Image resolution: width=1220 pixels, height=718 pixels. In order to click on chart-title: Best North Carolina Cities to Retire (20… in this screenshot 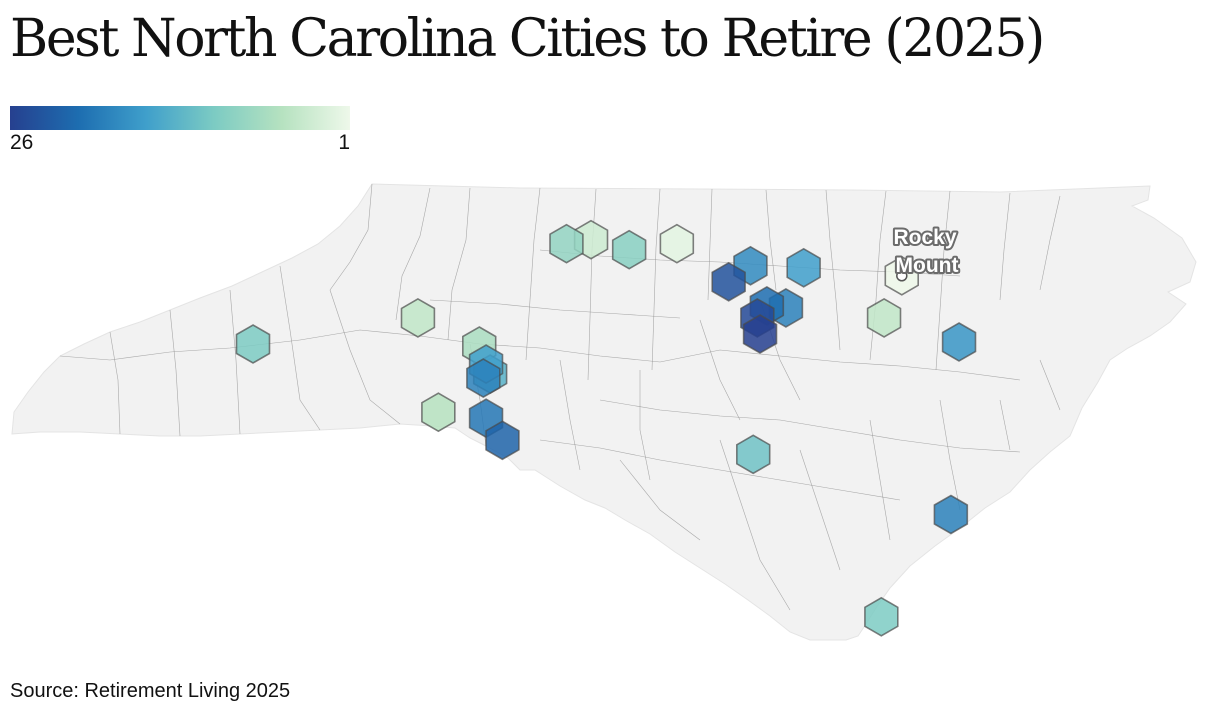, I will do `click(527, 39)`.